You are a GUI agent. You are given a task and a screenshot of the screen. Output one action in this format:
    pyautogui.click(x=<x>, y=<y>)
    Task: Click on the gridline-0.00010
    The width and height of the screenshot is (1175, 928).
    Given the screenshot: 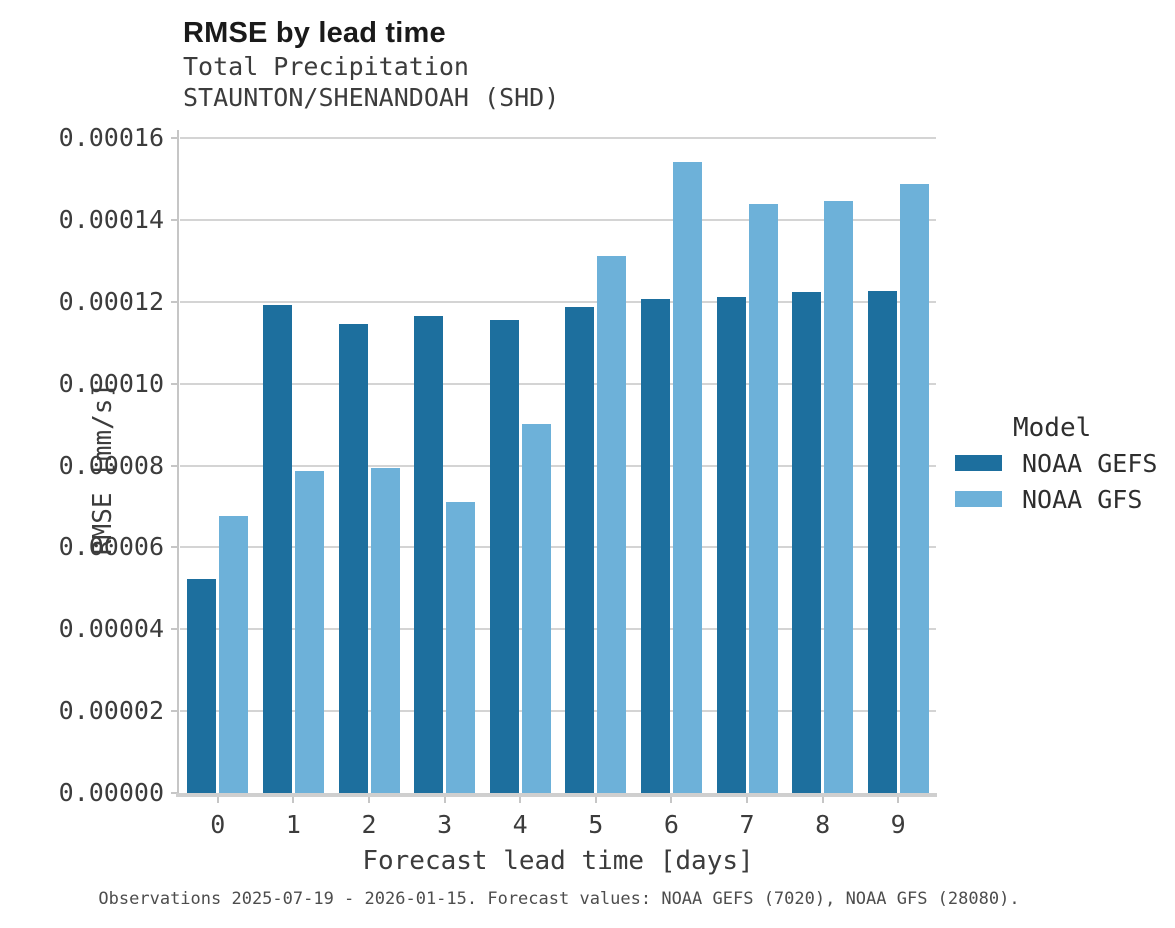 What is the action you would take?
    pyautogui.click(x=558, y=383)
    